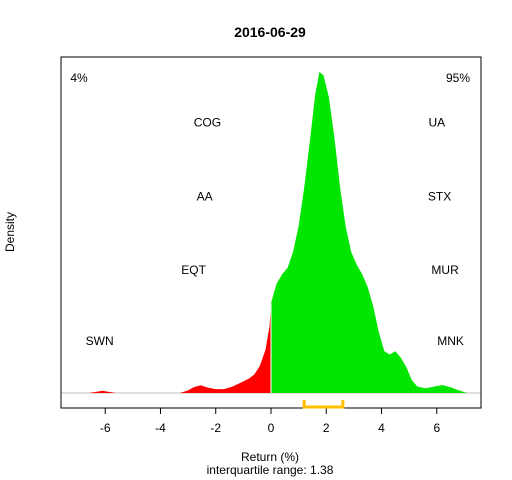 Image resolution: width=512 pixels, height=480 pixels. Describe the element at coordinates (439, 196) in the screenshot. I see `ticker-label: STX` at that location.